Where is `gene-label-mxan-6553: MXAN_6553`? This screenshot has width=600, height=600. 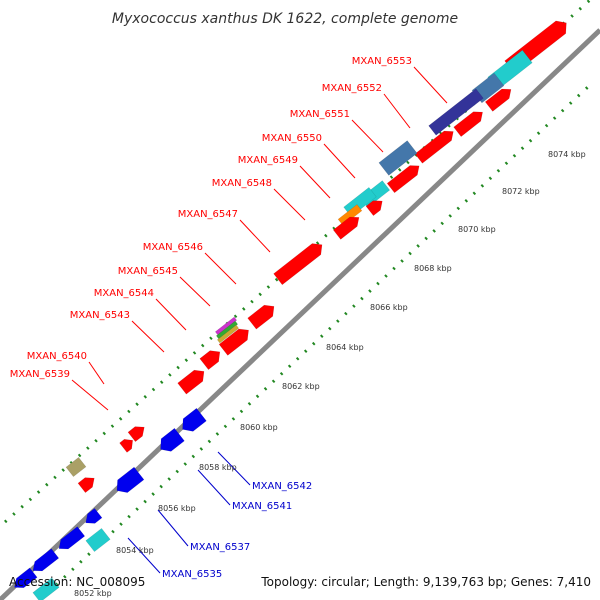 gene-label-mxan-6553: MXAN_6553 is located at coordinates (382, 61).